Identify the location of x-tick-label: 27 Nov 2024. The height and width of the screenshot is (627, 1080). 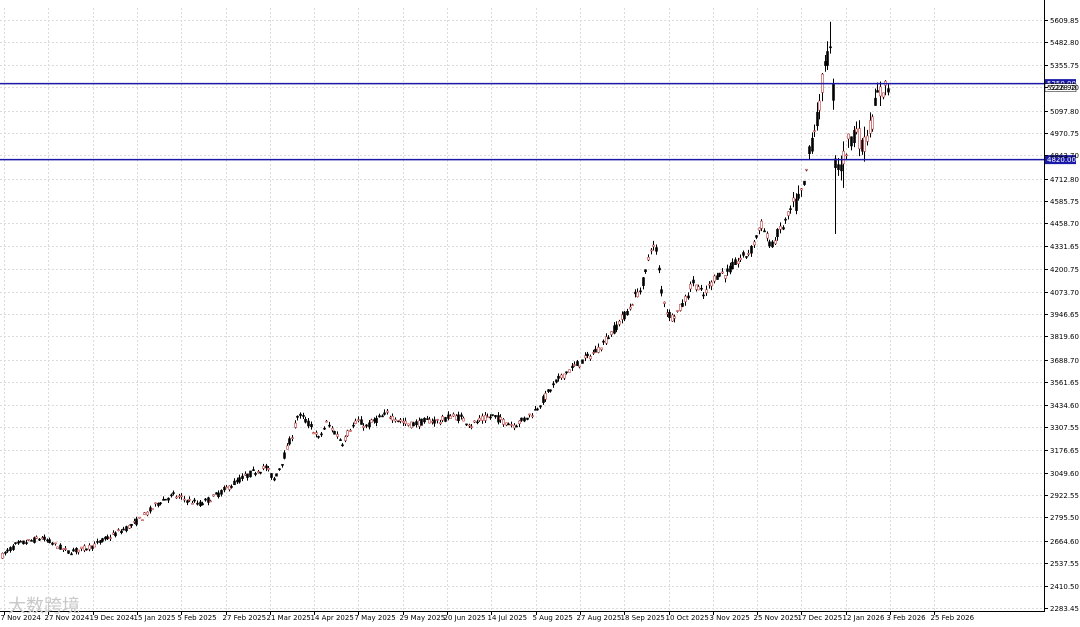
(67, 618).